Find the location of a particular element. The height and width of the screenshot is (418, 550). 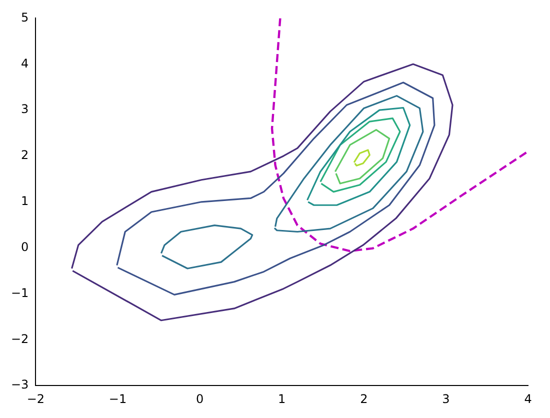

y-tick-label: 3 is located at coordinates (25, 109).